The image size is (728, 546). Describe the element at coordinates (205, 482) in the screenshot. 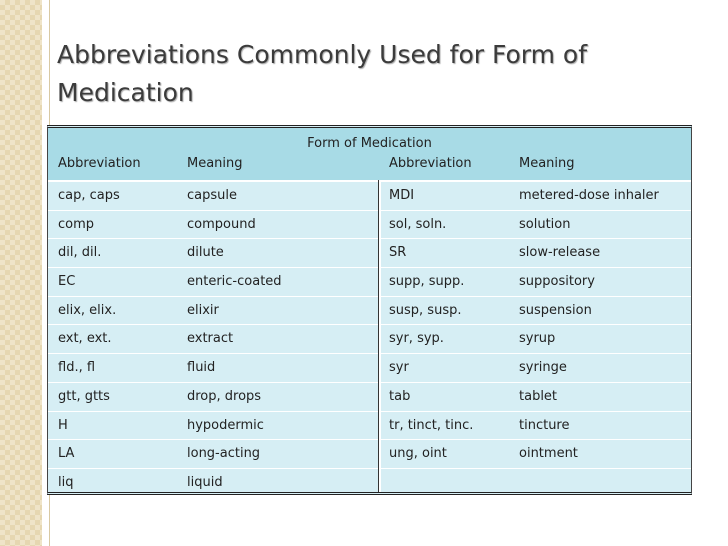

I see `table-cell: liquid` at that location.